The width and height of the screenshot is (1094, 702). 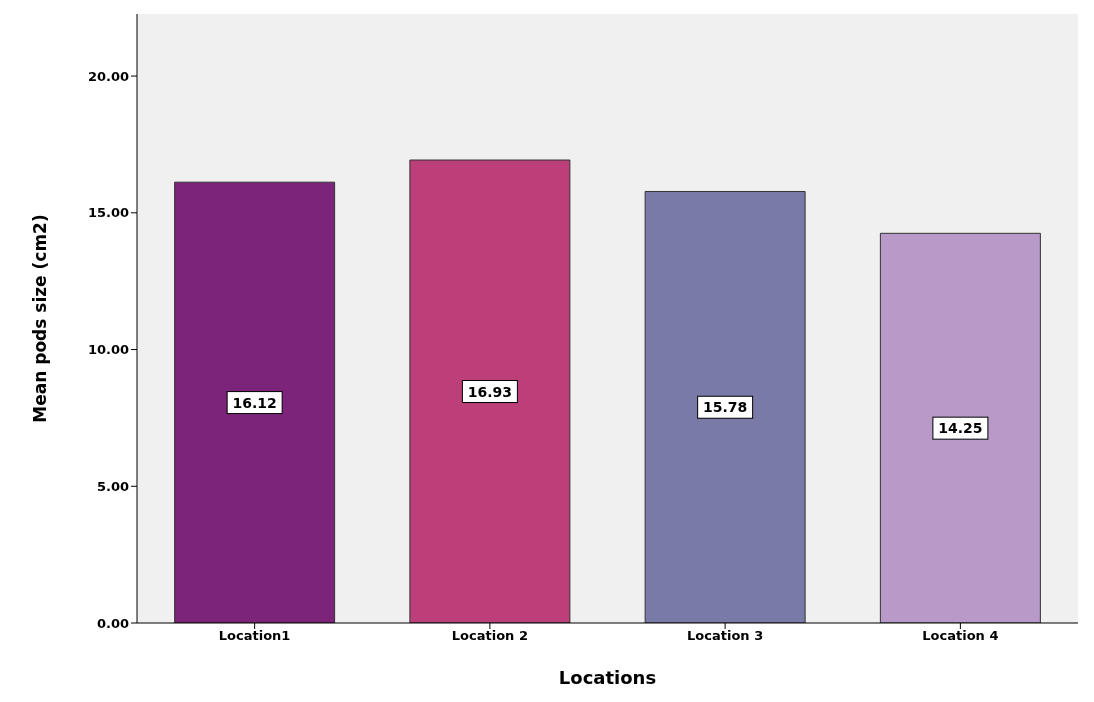 I want to click on x-tick-label: Location 4, so click(x=960, y=636).